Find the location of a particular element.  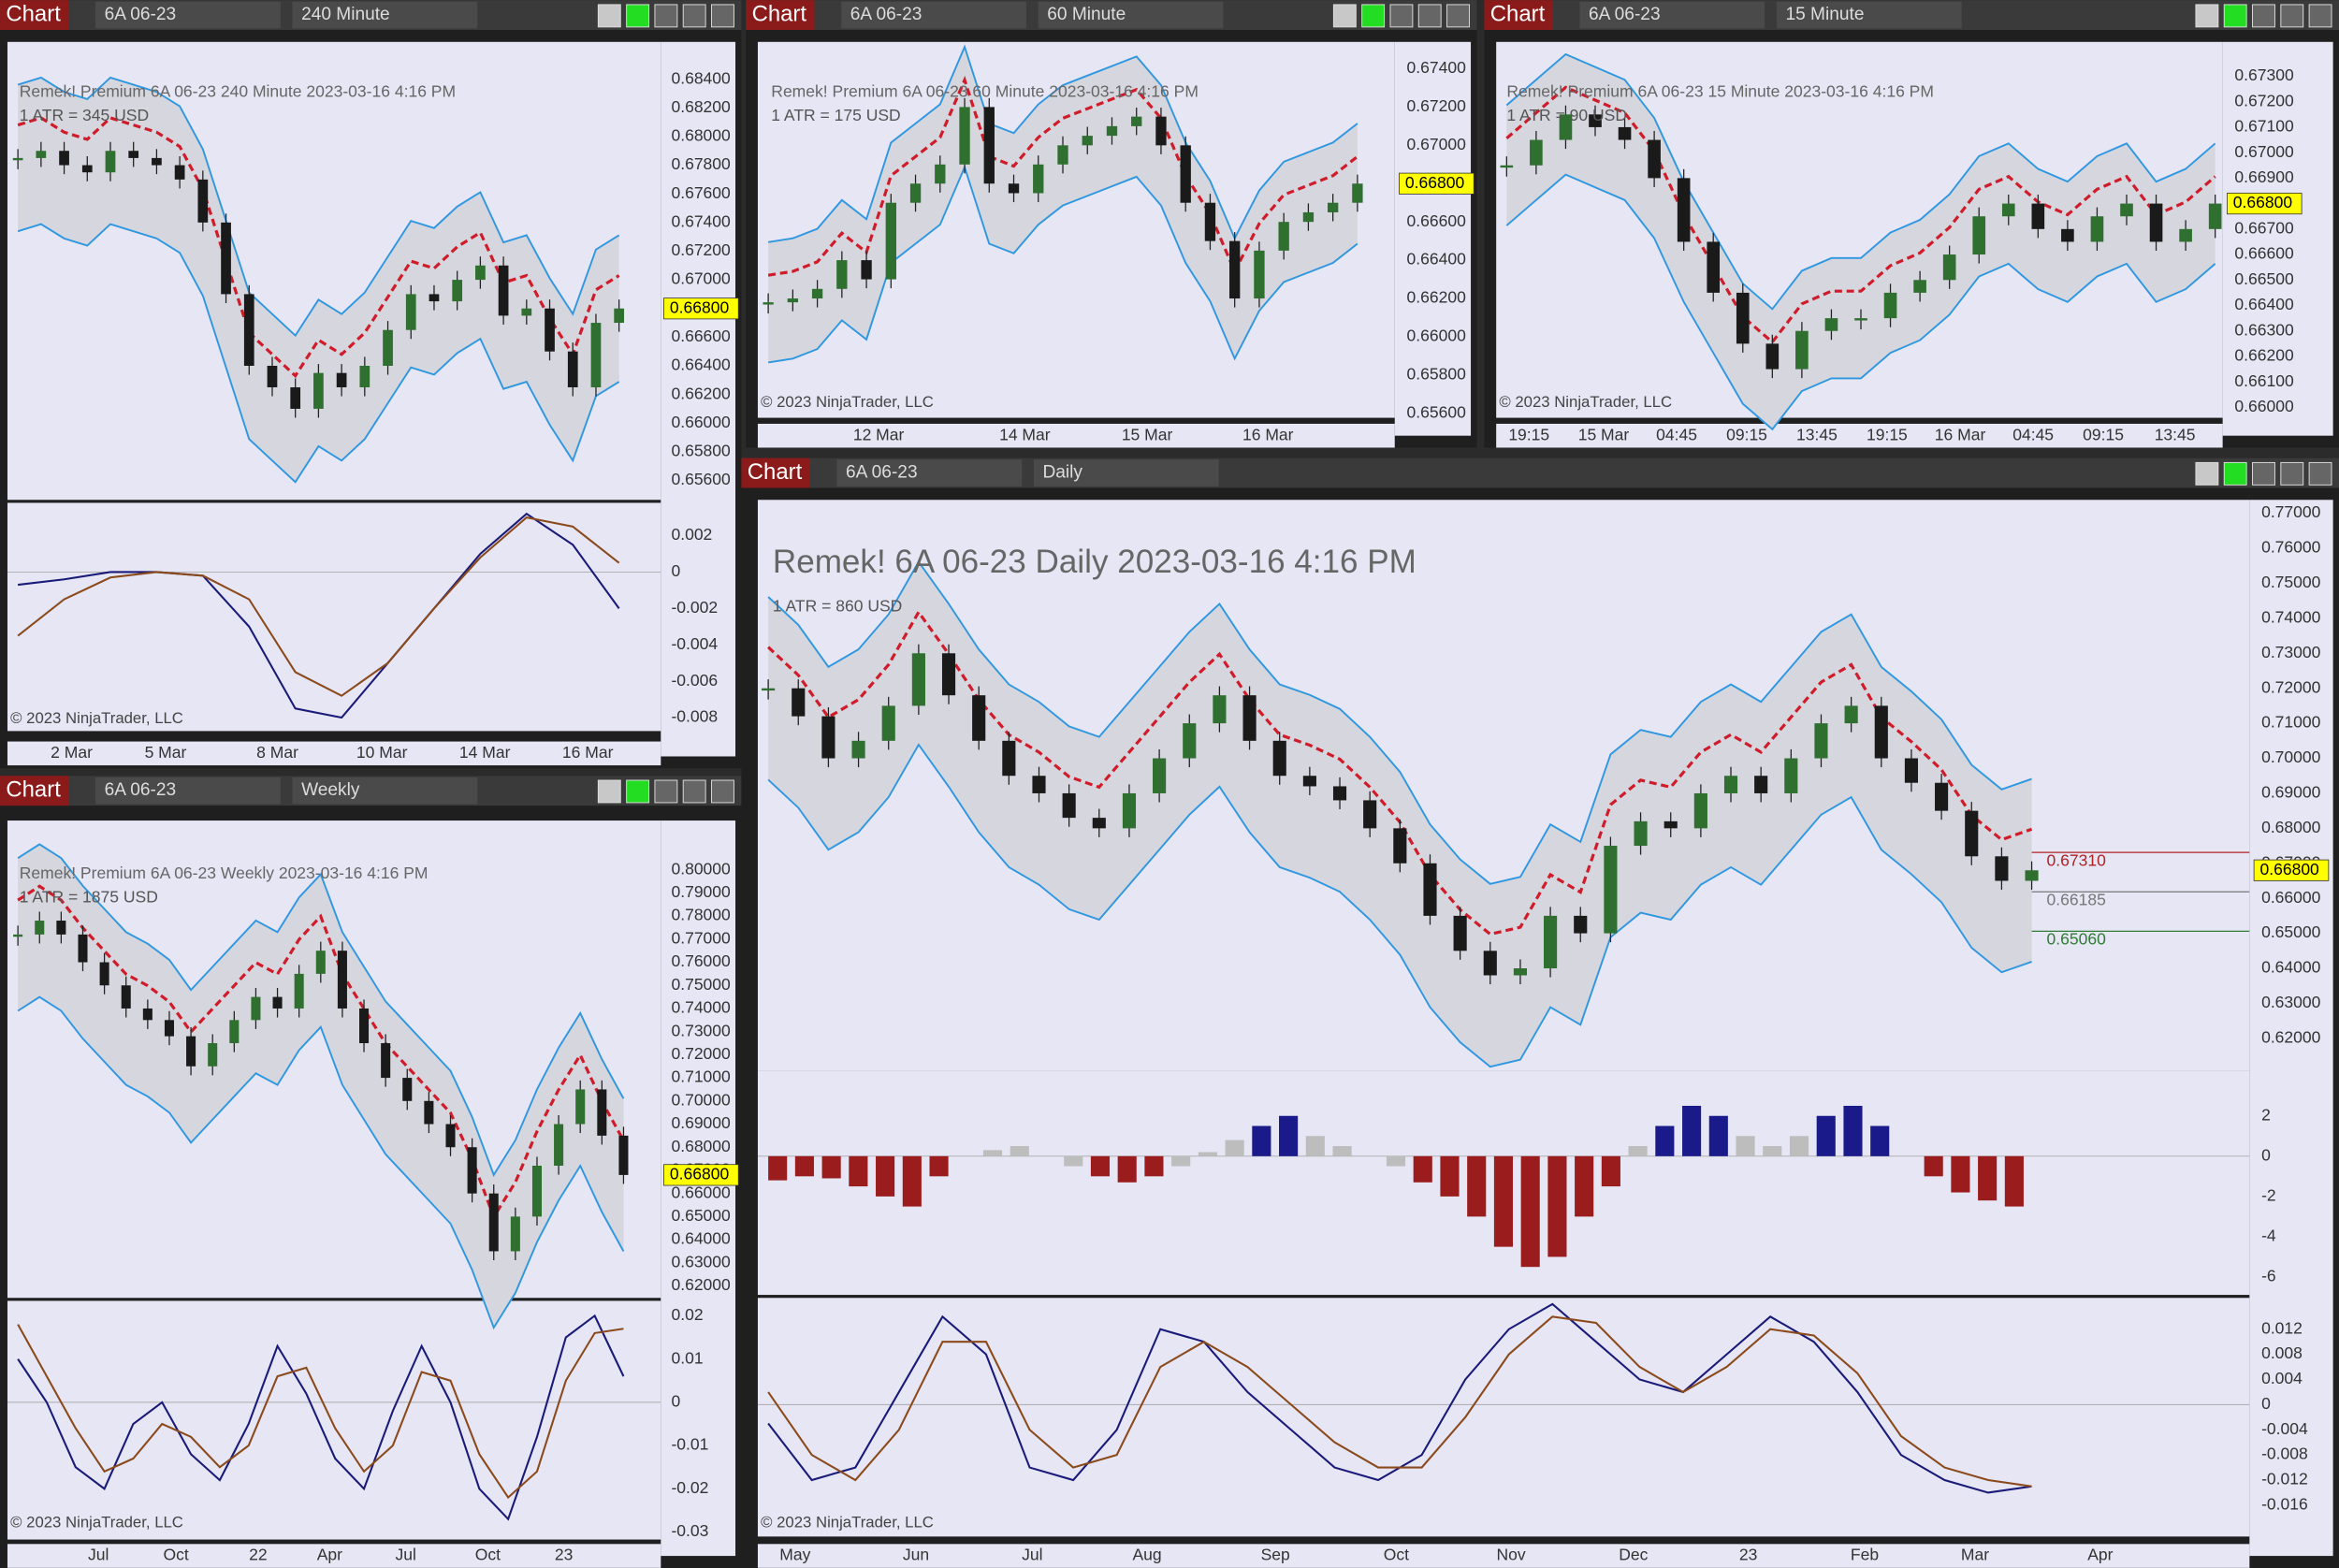

price-marker-label: 0.66800 is located at coordinates (2263, 202).